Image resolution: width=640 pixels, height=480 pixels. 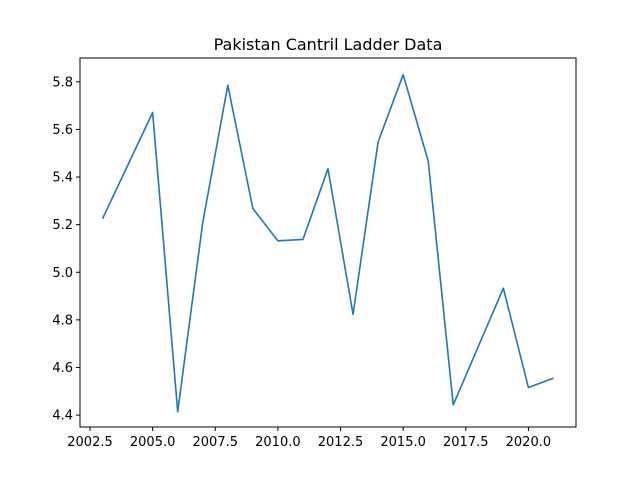 I want to click on y-tick-label: 4.6, so click(x=62, y=368).